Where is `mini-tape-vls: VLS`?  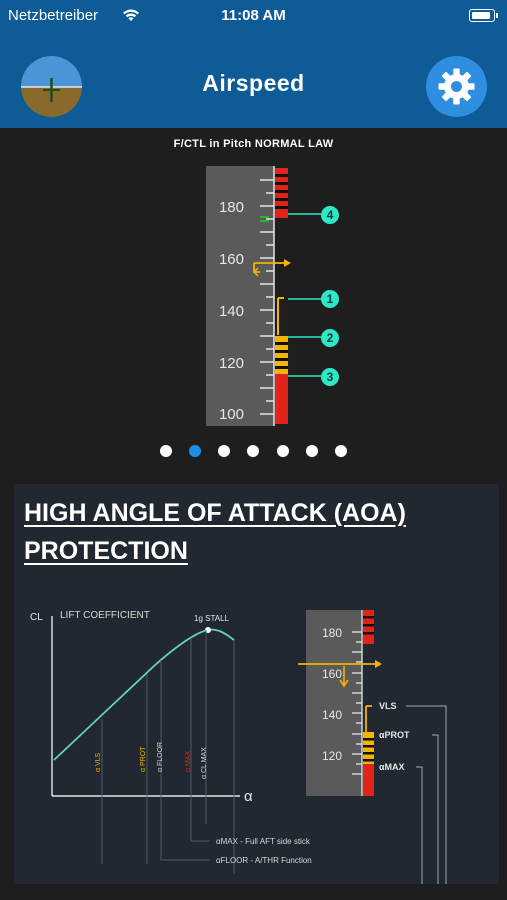 mini-tape-vls: VLS is located at coordinates (388, 706).